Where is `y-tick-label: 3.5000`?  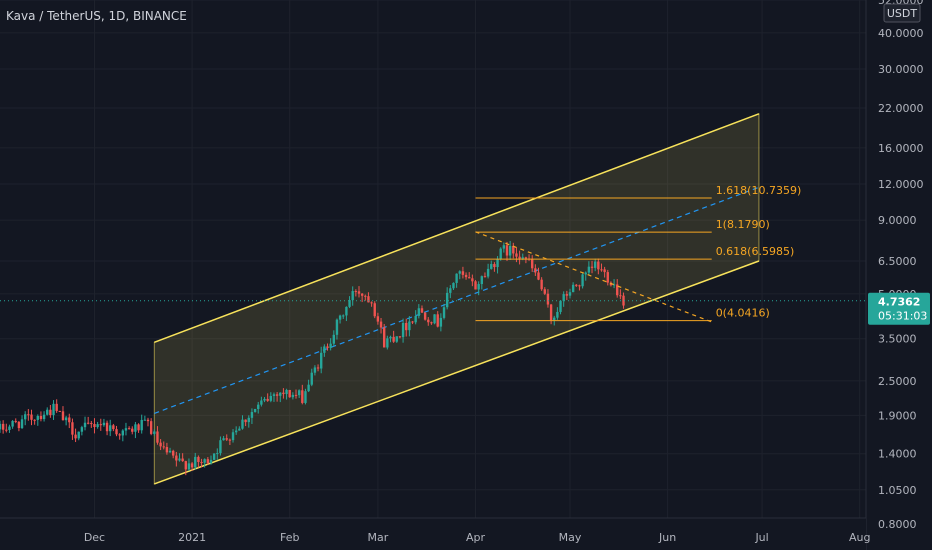 y-tick-label: 3.5000 is located at coordinates (897, 339).